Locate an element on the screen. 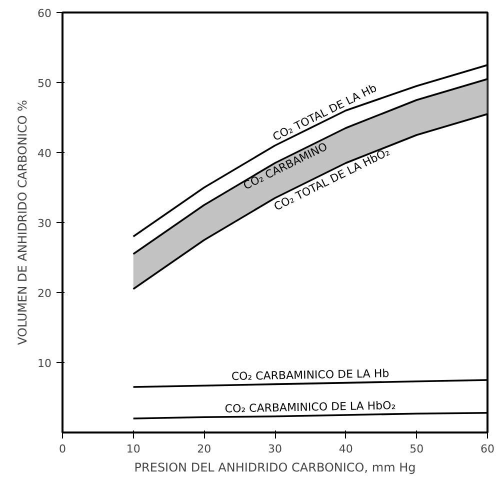 The height and width of the screenshot is (502, 502). y-tick-label: 60 is located at coordinates (45, 13).